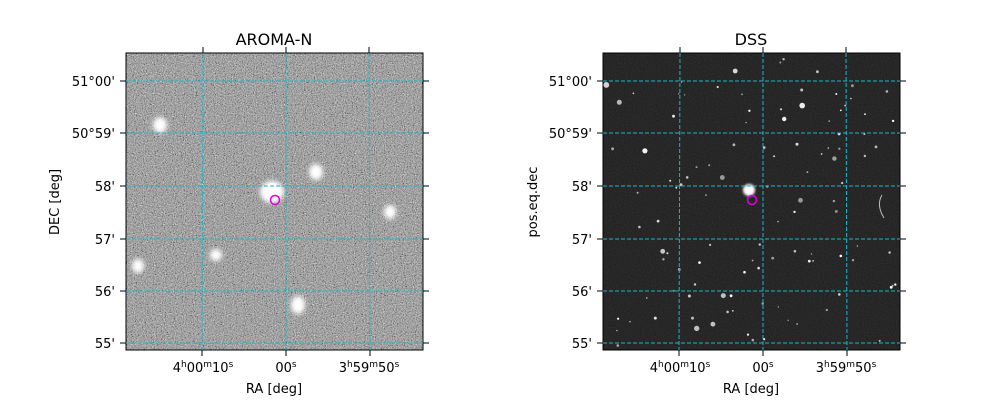  I want to click on y-tick-label: 50°59', so click(93, 134).